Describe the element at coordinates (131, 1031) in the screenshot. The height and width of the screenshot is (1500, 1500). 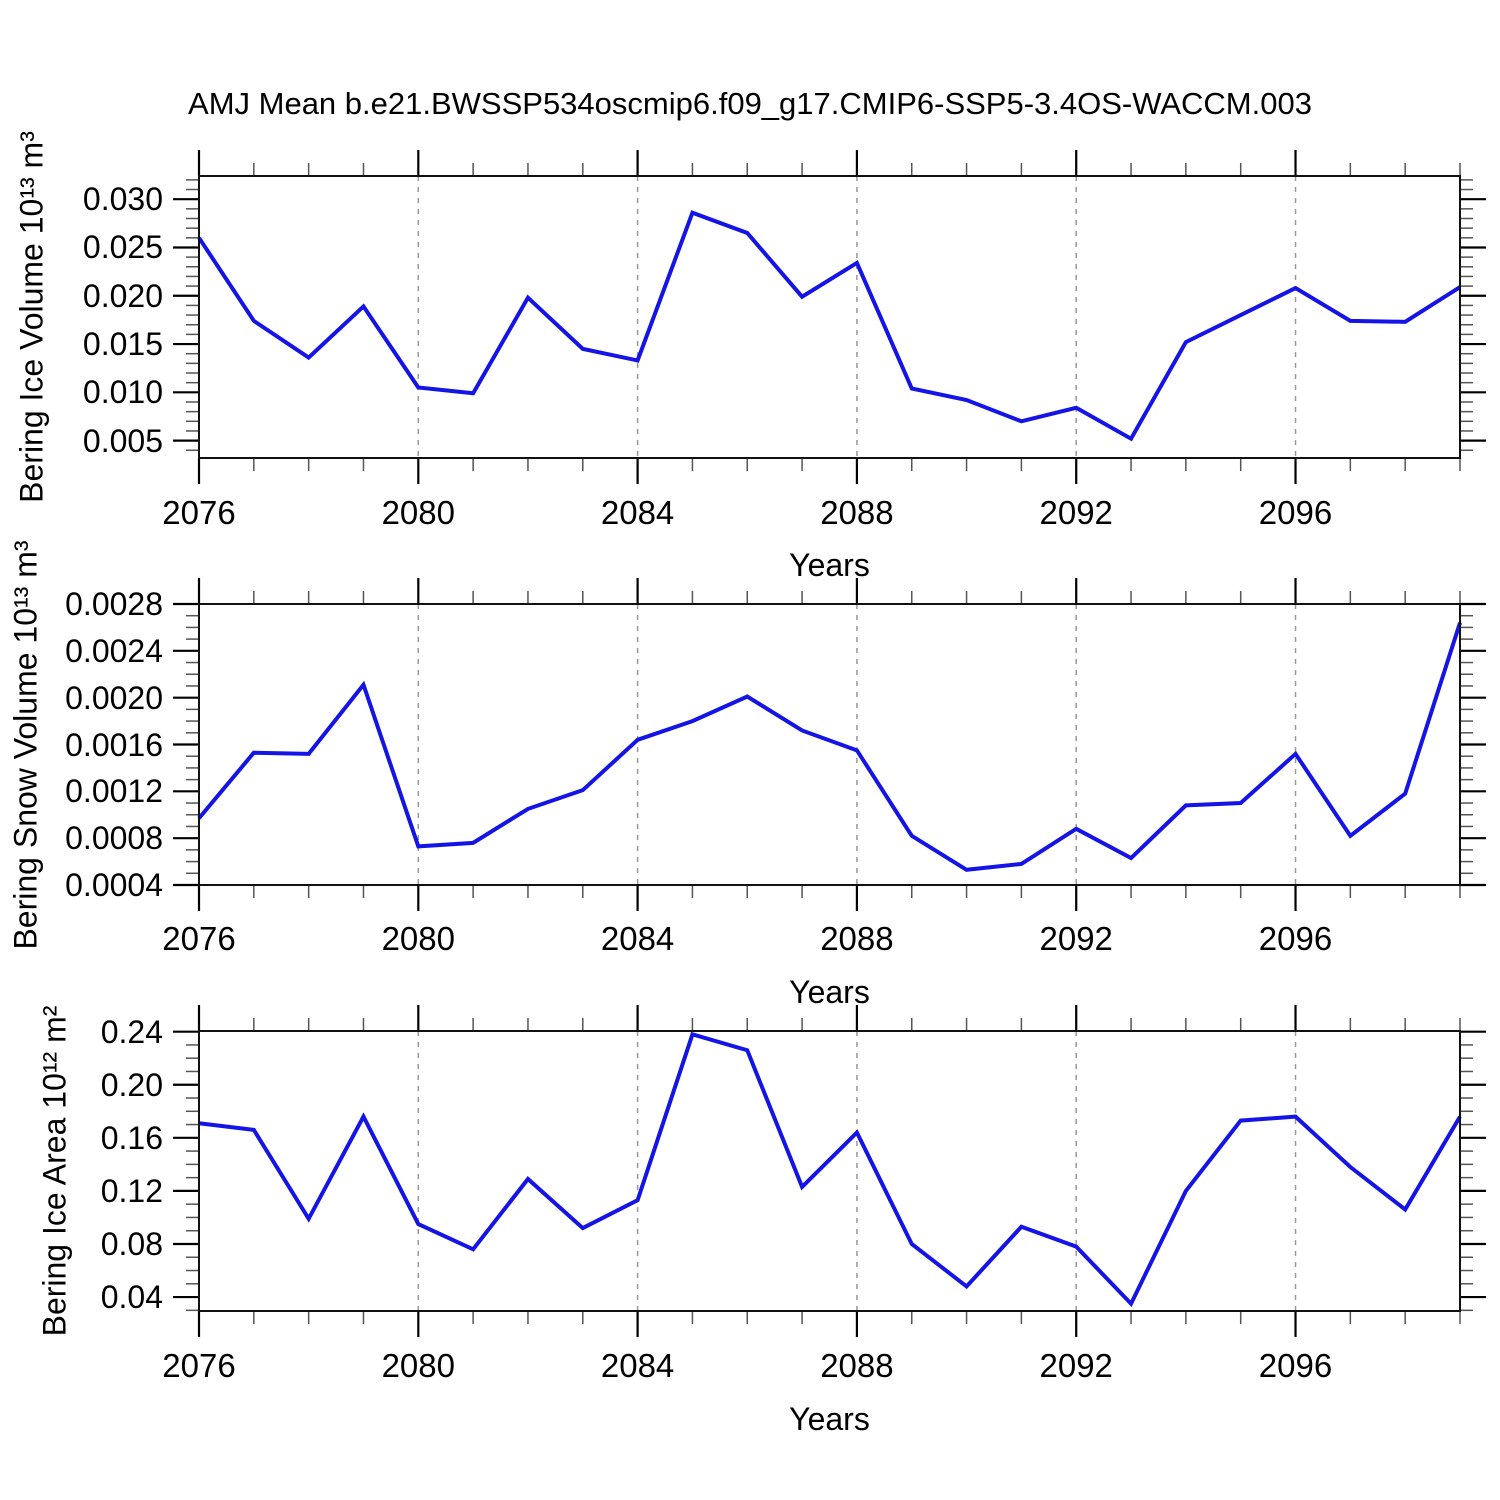
I see `y-tick-label: 0.24` at that location.